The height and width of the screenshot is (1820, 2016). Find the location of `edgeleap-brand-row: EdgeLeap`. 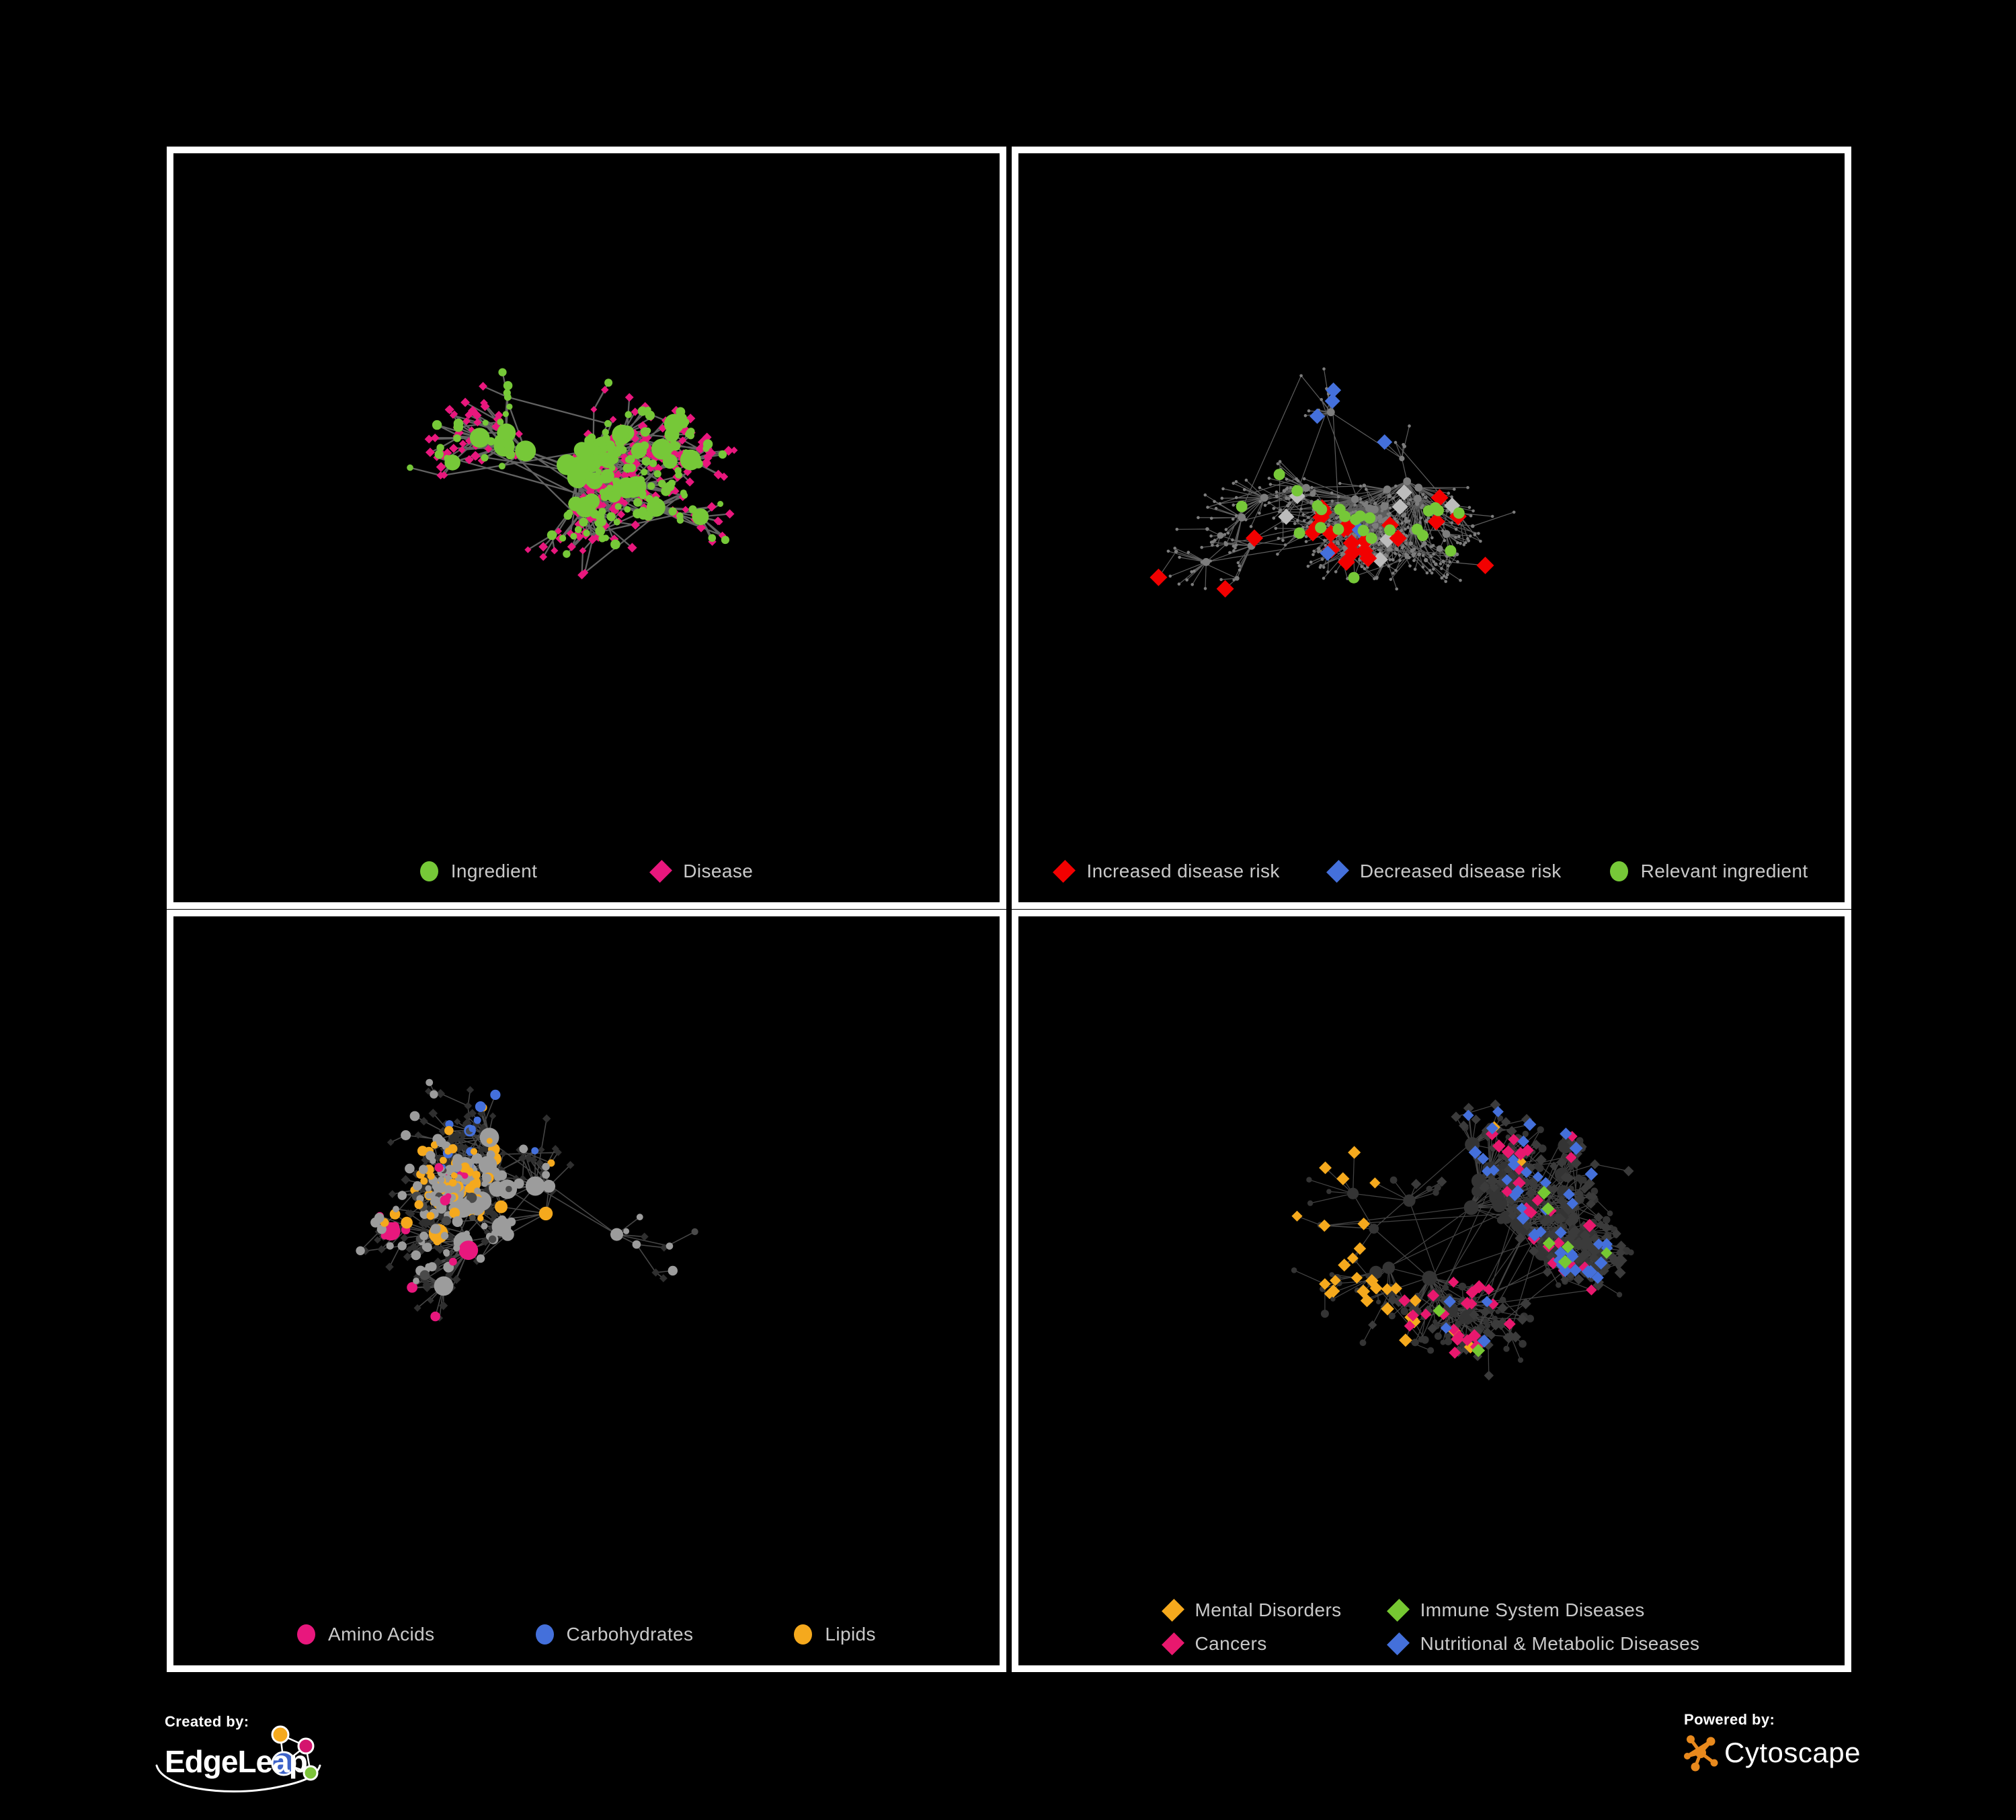

edgeleap-brand-row: EdgeLeap is located at coordinates (244, 1766).